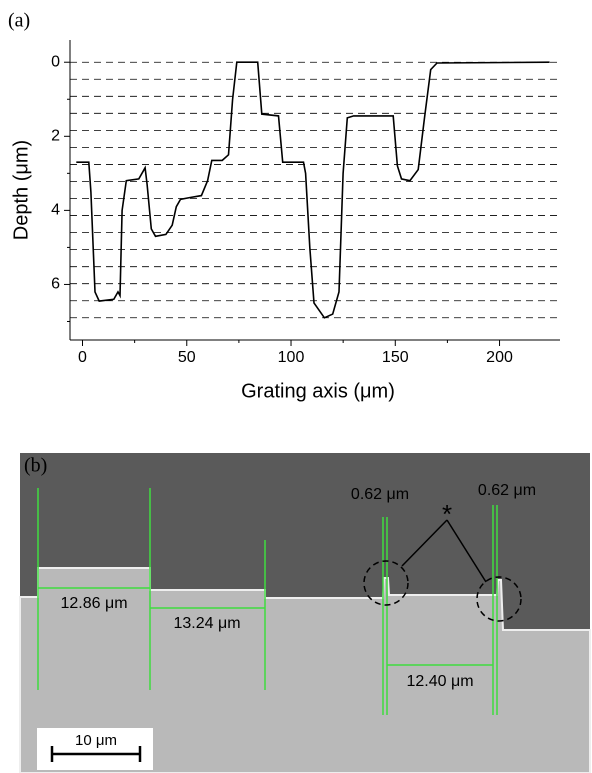 This screenshot has width=592, height=773. I want to click on x-tick-label: 200, so click(499, 357).